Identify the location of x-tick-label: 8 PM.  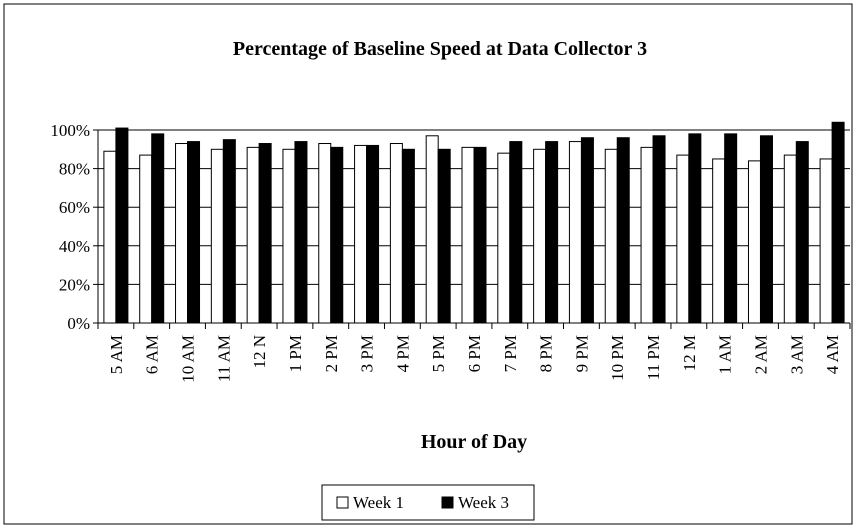
(546, 353).